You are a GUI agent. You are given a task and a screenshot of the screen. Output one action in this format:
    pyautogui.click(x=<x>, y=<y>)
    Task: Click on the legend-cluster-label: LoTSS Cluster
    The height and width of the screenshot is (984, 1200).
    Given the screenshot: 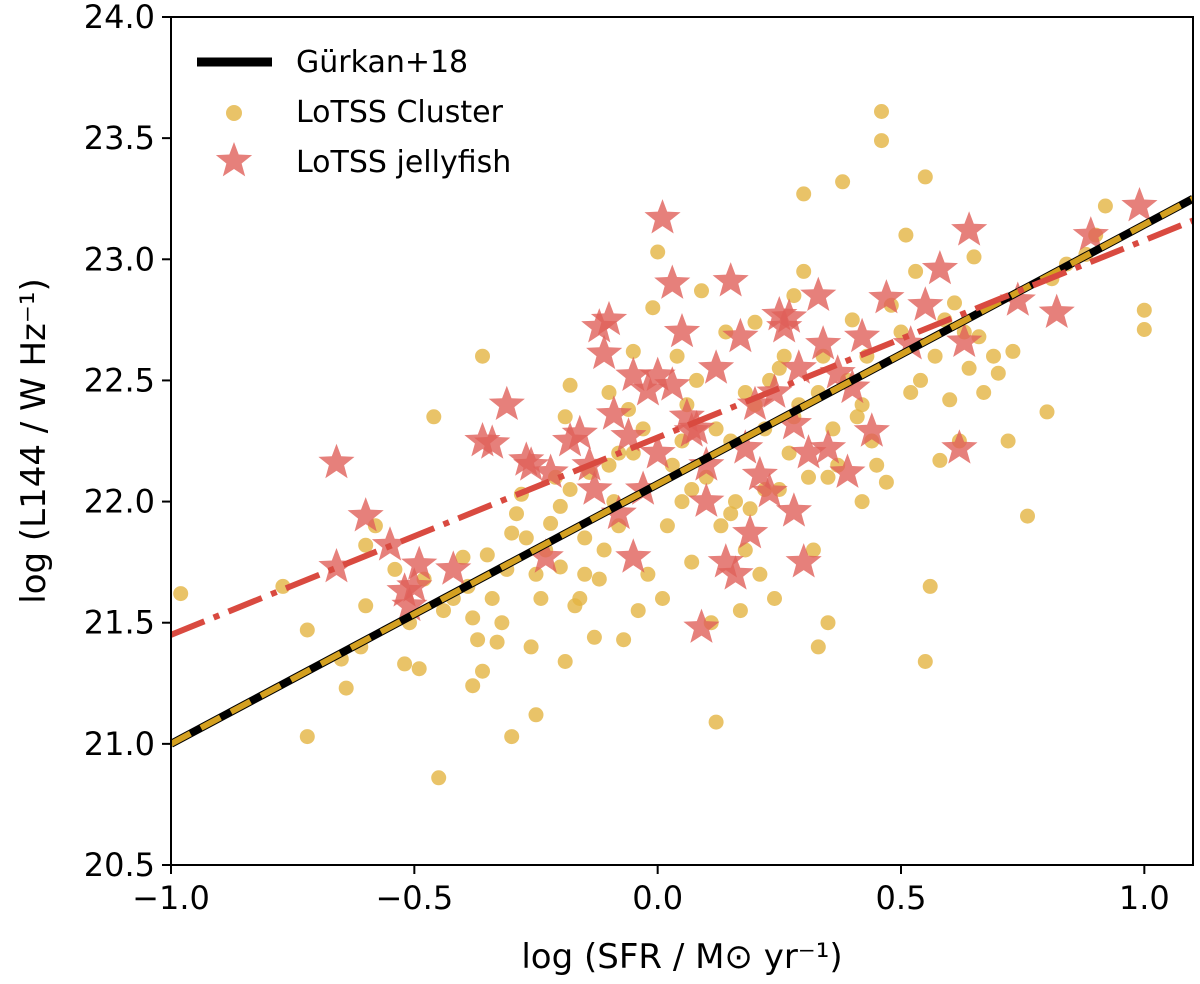 What is the action you would take?
    pyautogui.click(x=400, y=112)
    